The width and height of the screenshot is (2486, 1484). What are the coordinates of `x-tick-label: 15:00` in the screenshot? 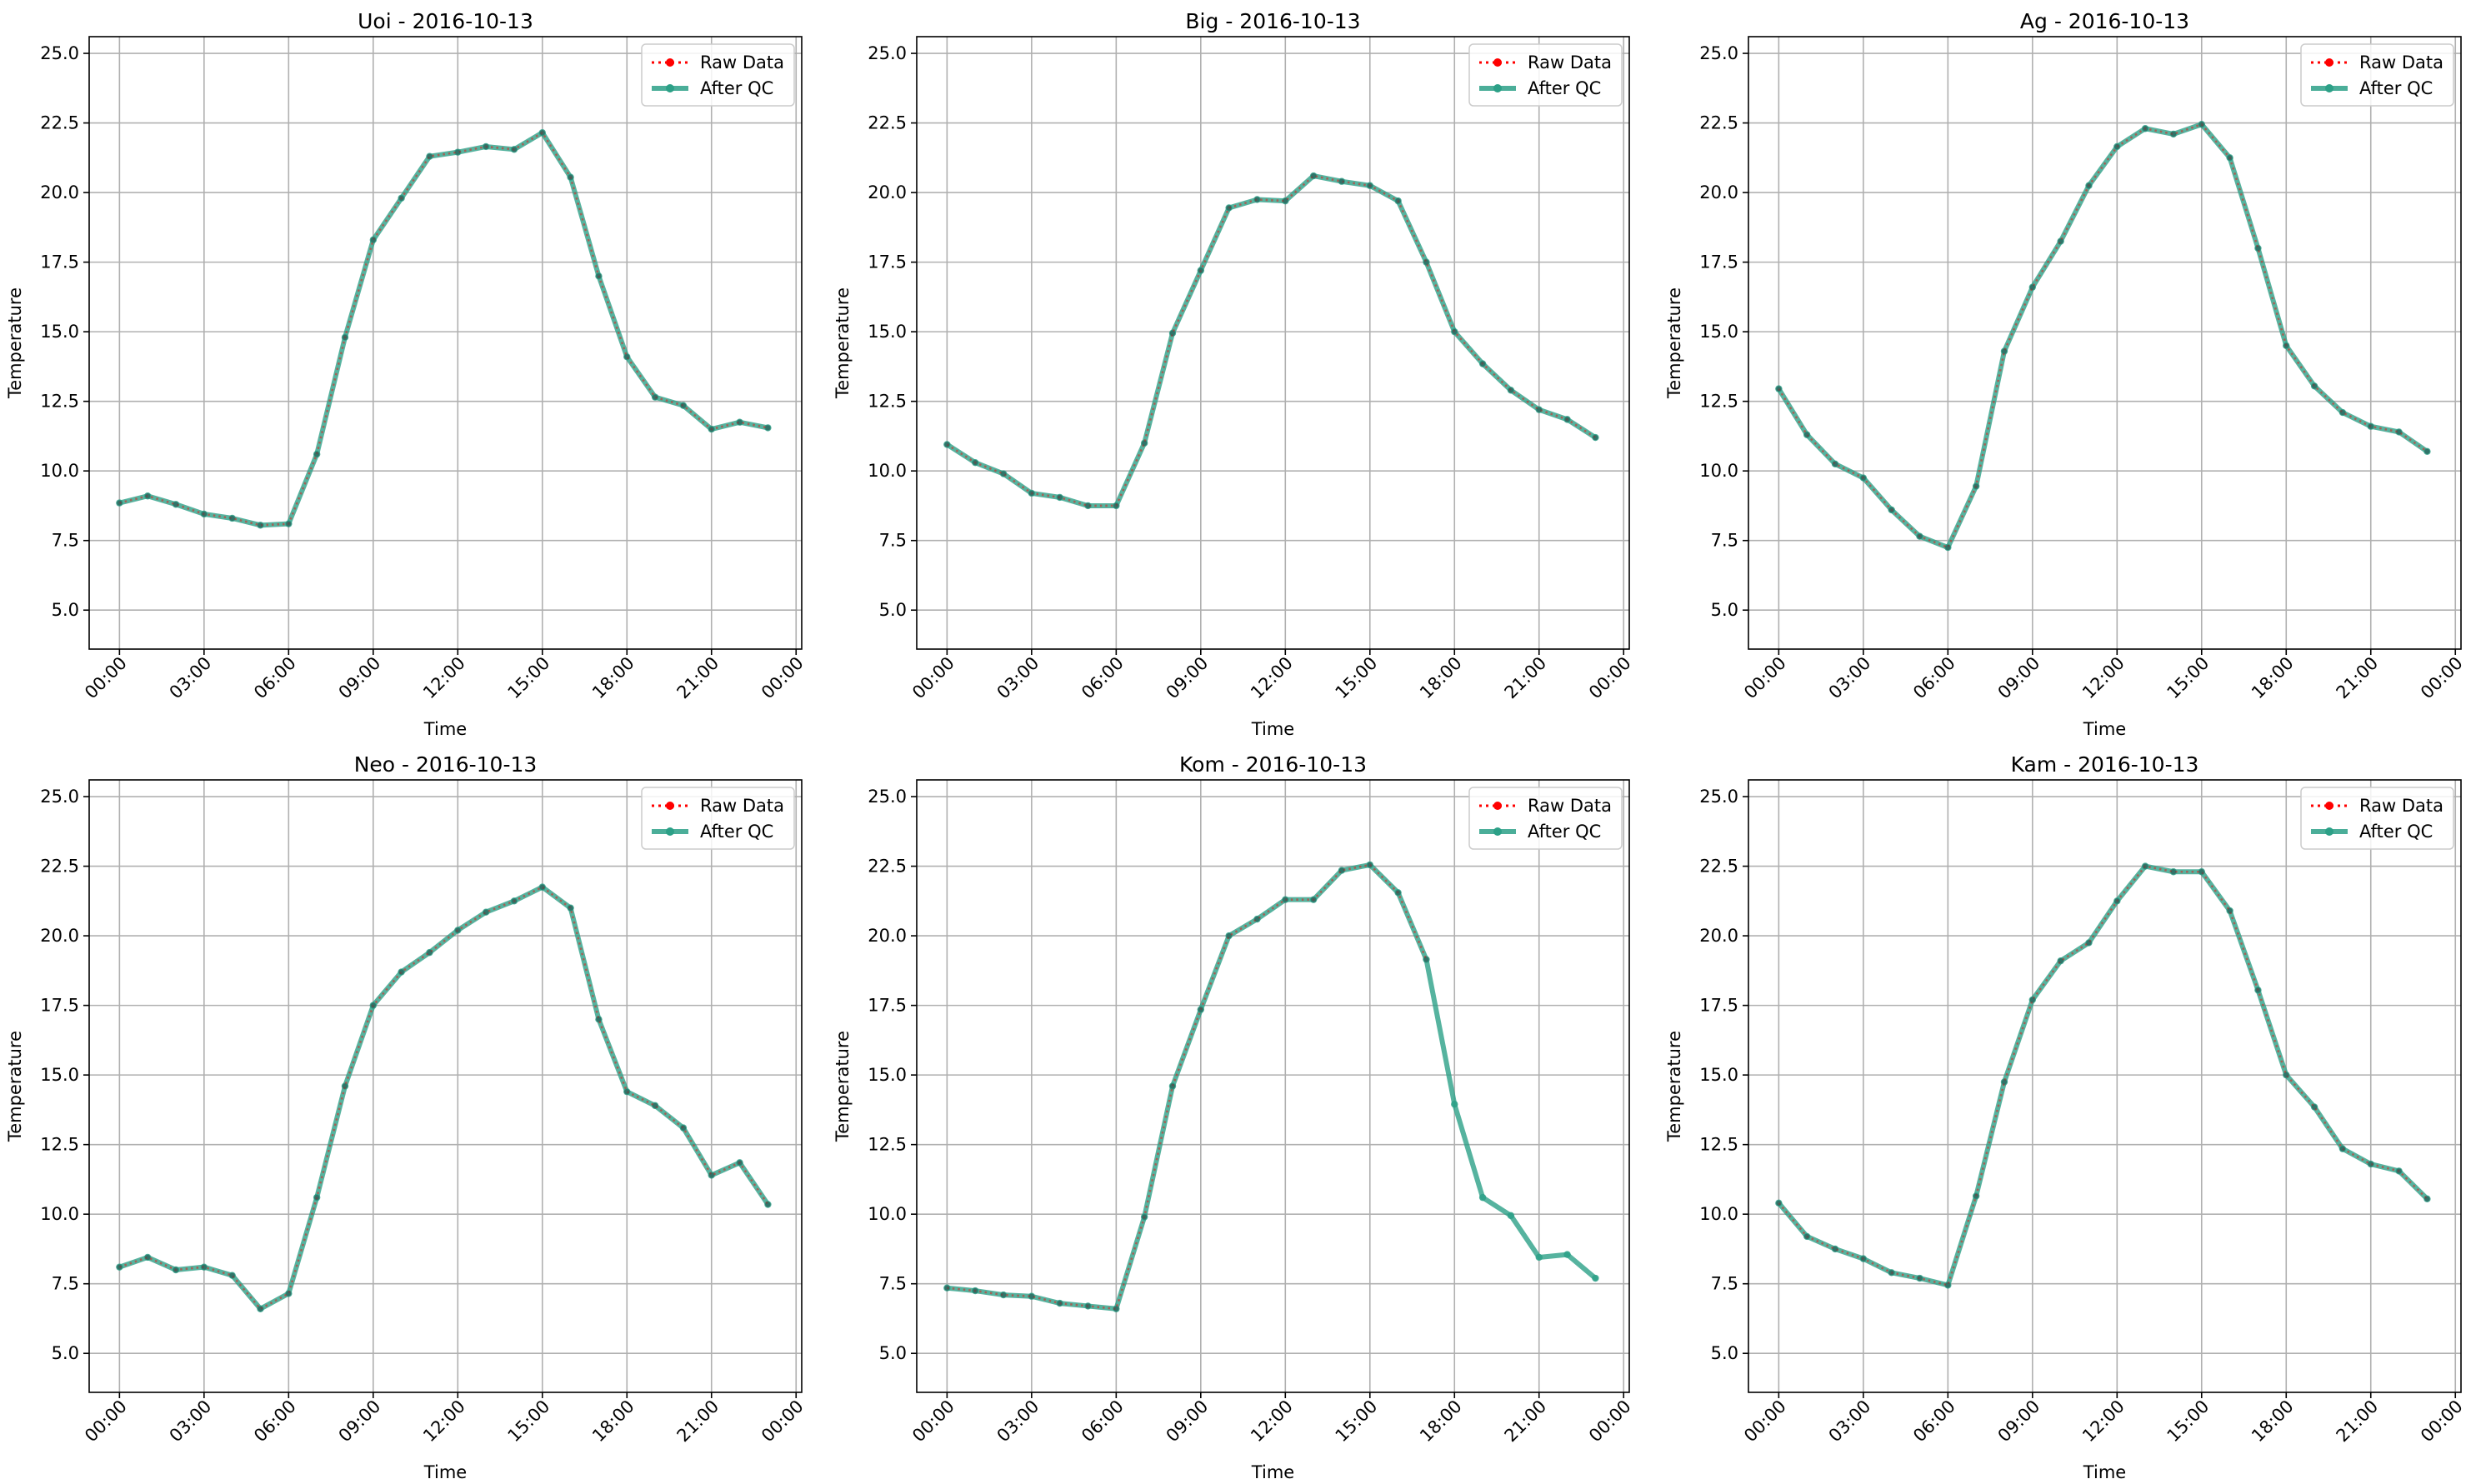 It's located at (1357, 678).